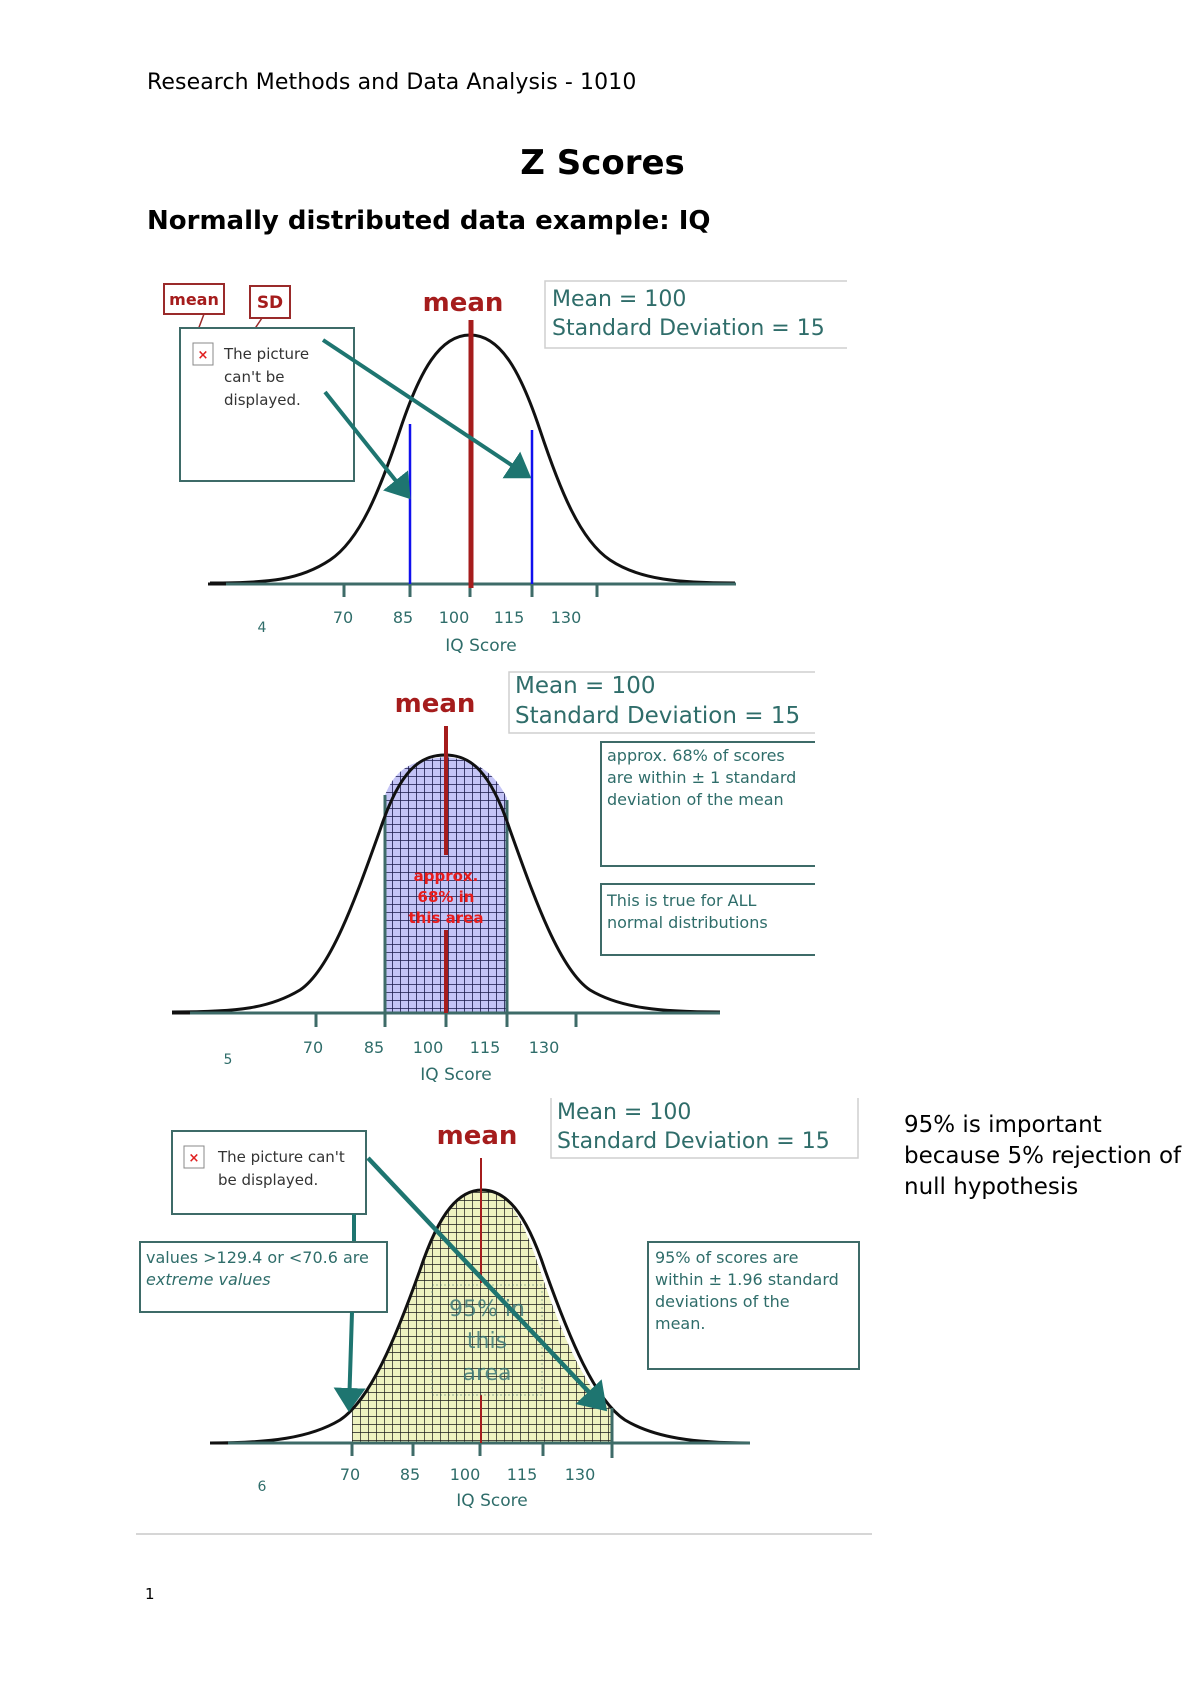 The image size is (1200, 1698). I want to click on svg-text: are within ± 1 standard, so click(701, 777).